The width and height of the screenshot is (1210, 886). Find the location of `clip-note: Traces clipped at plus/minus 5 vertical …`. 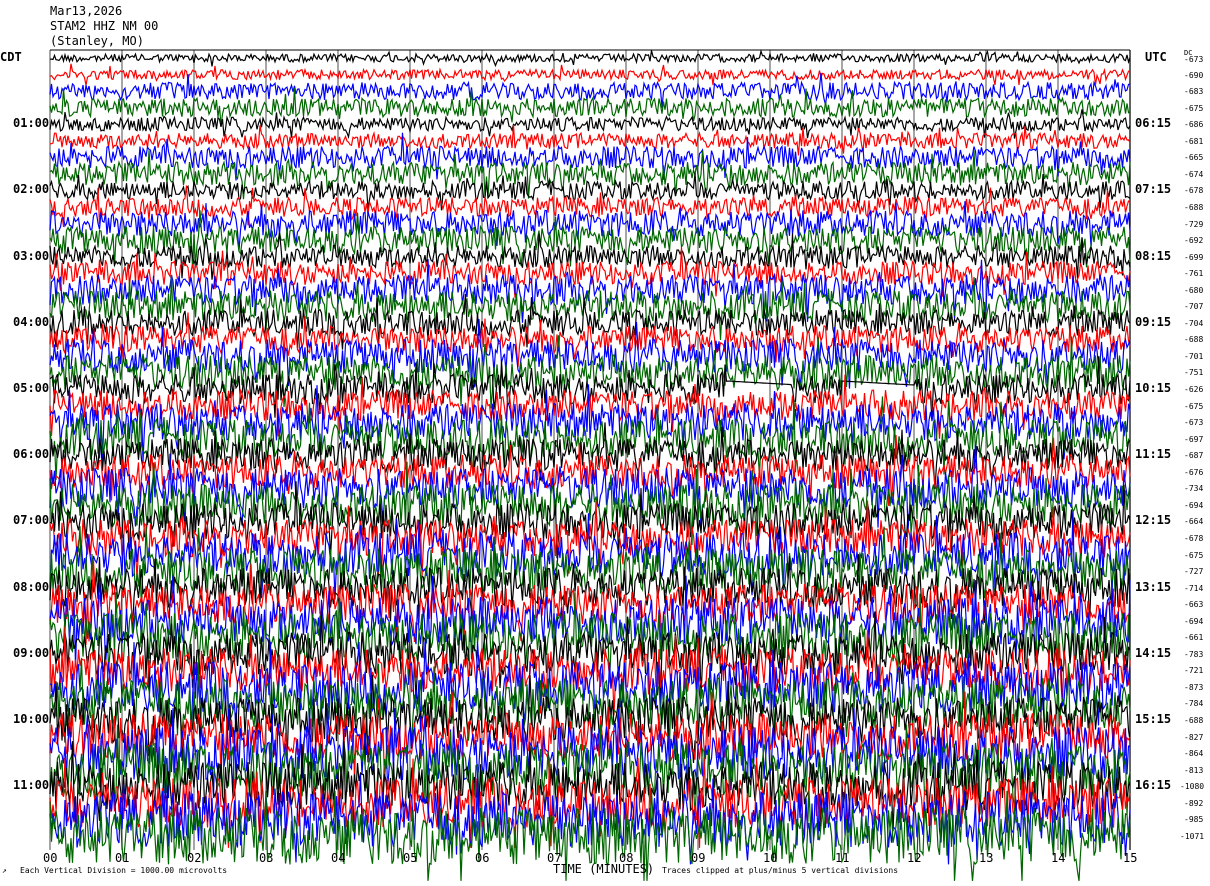

clip-note: Traces clipped at plus/minus 5 vertical … is located at coordinates (780, 870).